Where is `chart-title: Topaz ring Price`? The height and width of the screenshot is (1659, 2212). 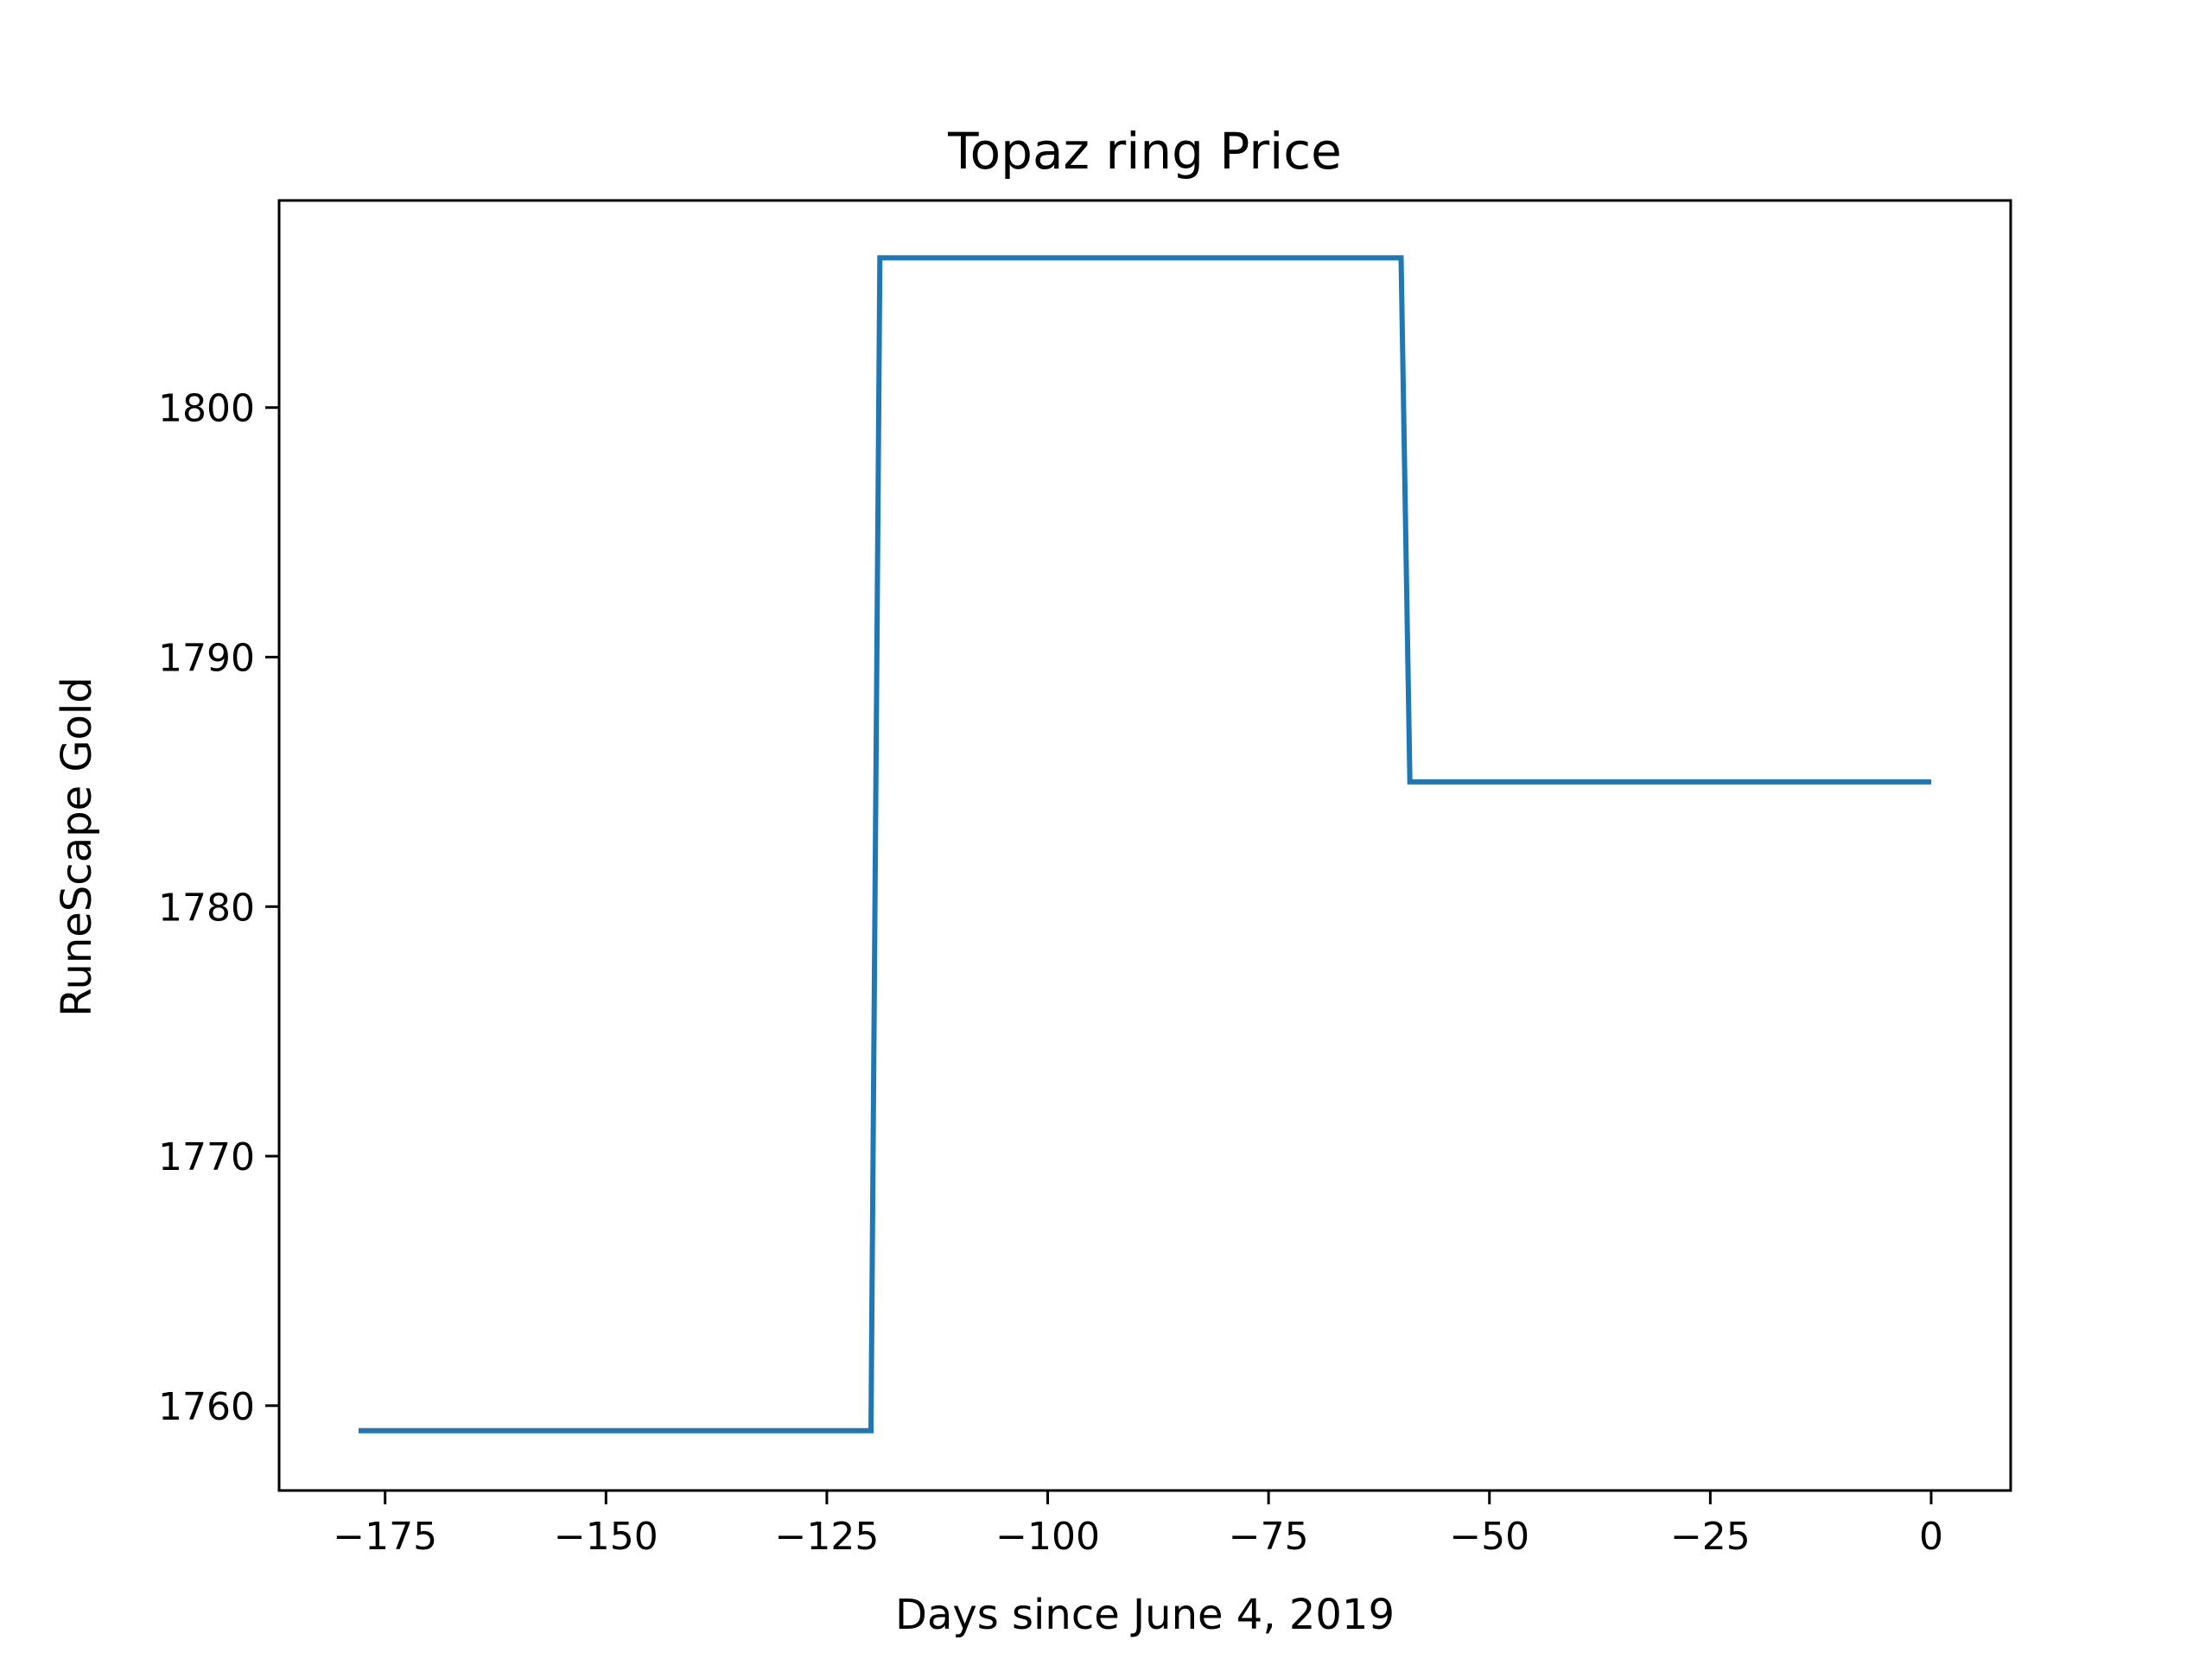 chart-title: Topaz ring Price is located at coordinates (1144, 151).